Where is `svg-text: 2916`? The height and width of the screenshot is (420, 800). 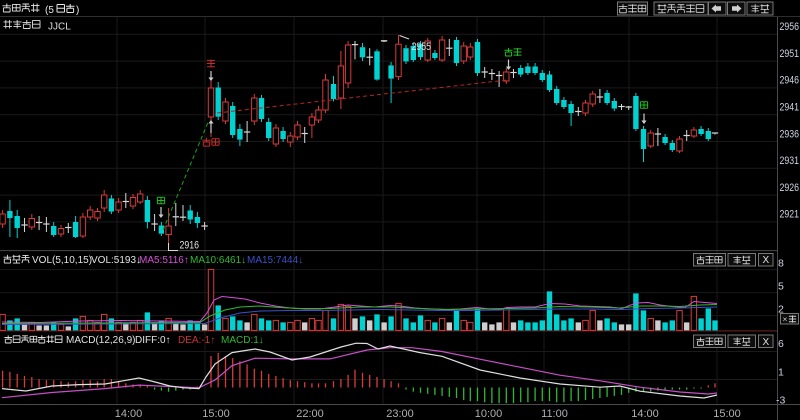 svg-text: 2916 is located at coordinates (190, 246).